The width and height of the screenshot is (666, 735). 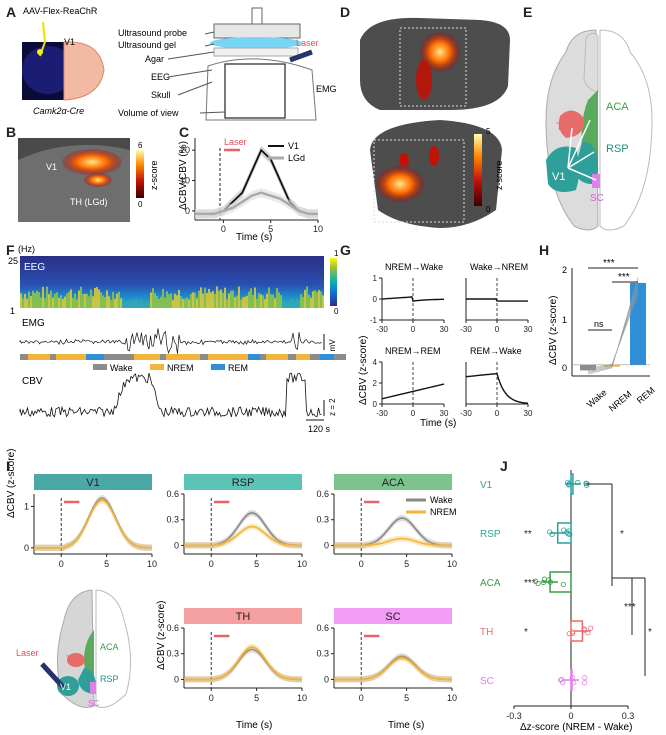 I want to click on j-region-label: TH, so click(x=486, y=632).